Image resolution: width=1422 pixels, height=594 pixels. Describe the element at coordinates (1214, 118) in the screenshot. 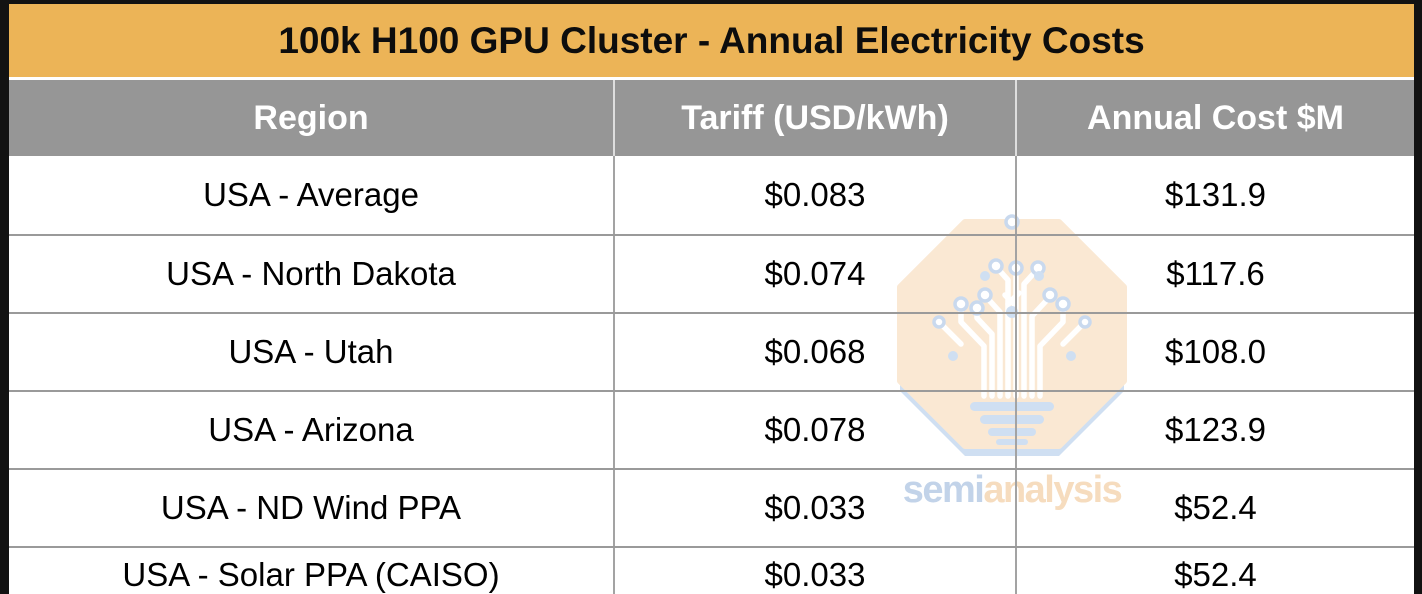

I see `column-header-annual-cost: Annual Cost $M` at that location.